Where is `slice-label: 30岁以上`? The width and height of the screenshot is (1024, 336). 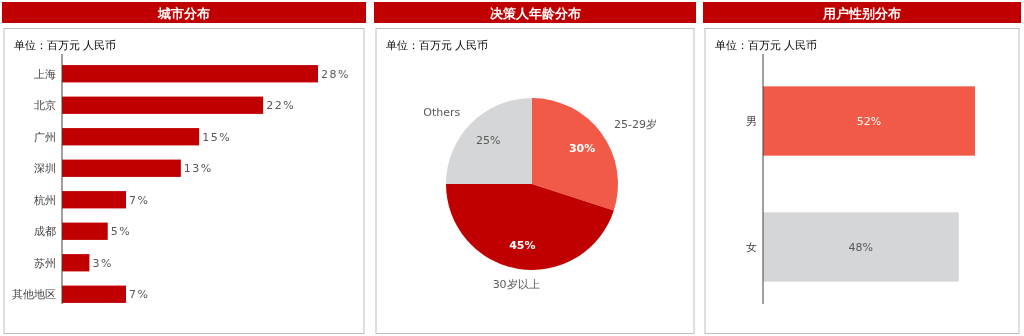
slice-label: 30岁以上 is located at coordinates (516, 285).